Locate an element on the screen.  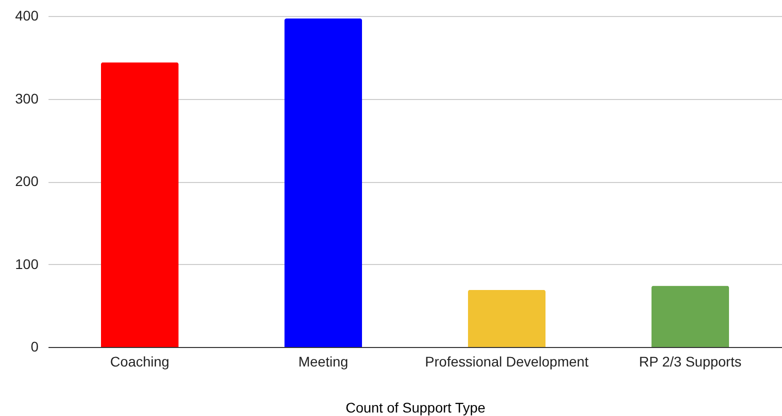
y-tick-label: 400 is located at coordinates (27, 16).